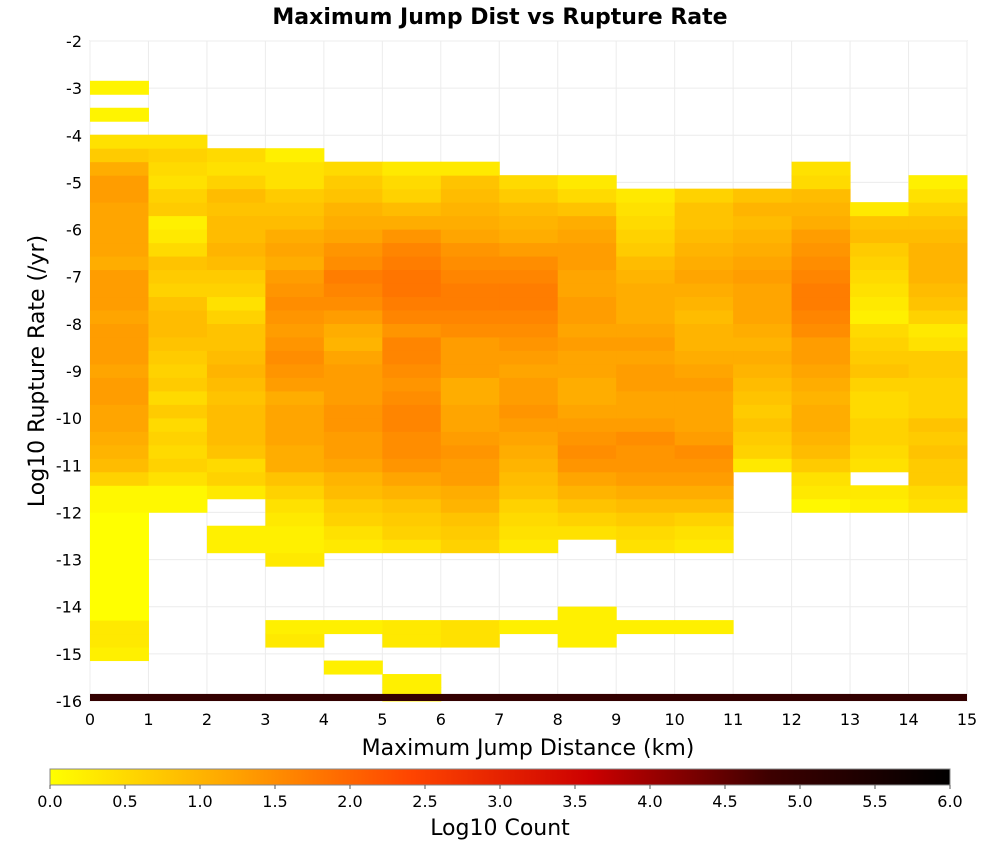 Image resolution: width=1000 pixels, height=850 pixels. Describe the element at coordinates (37, 371) in the screenshot. I see `y-axis-label: Log10 Rupture Rate (/yr)` at that location.